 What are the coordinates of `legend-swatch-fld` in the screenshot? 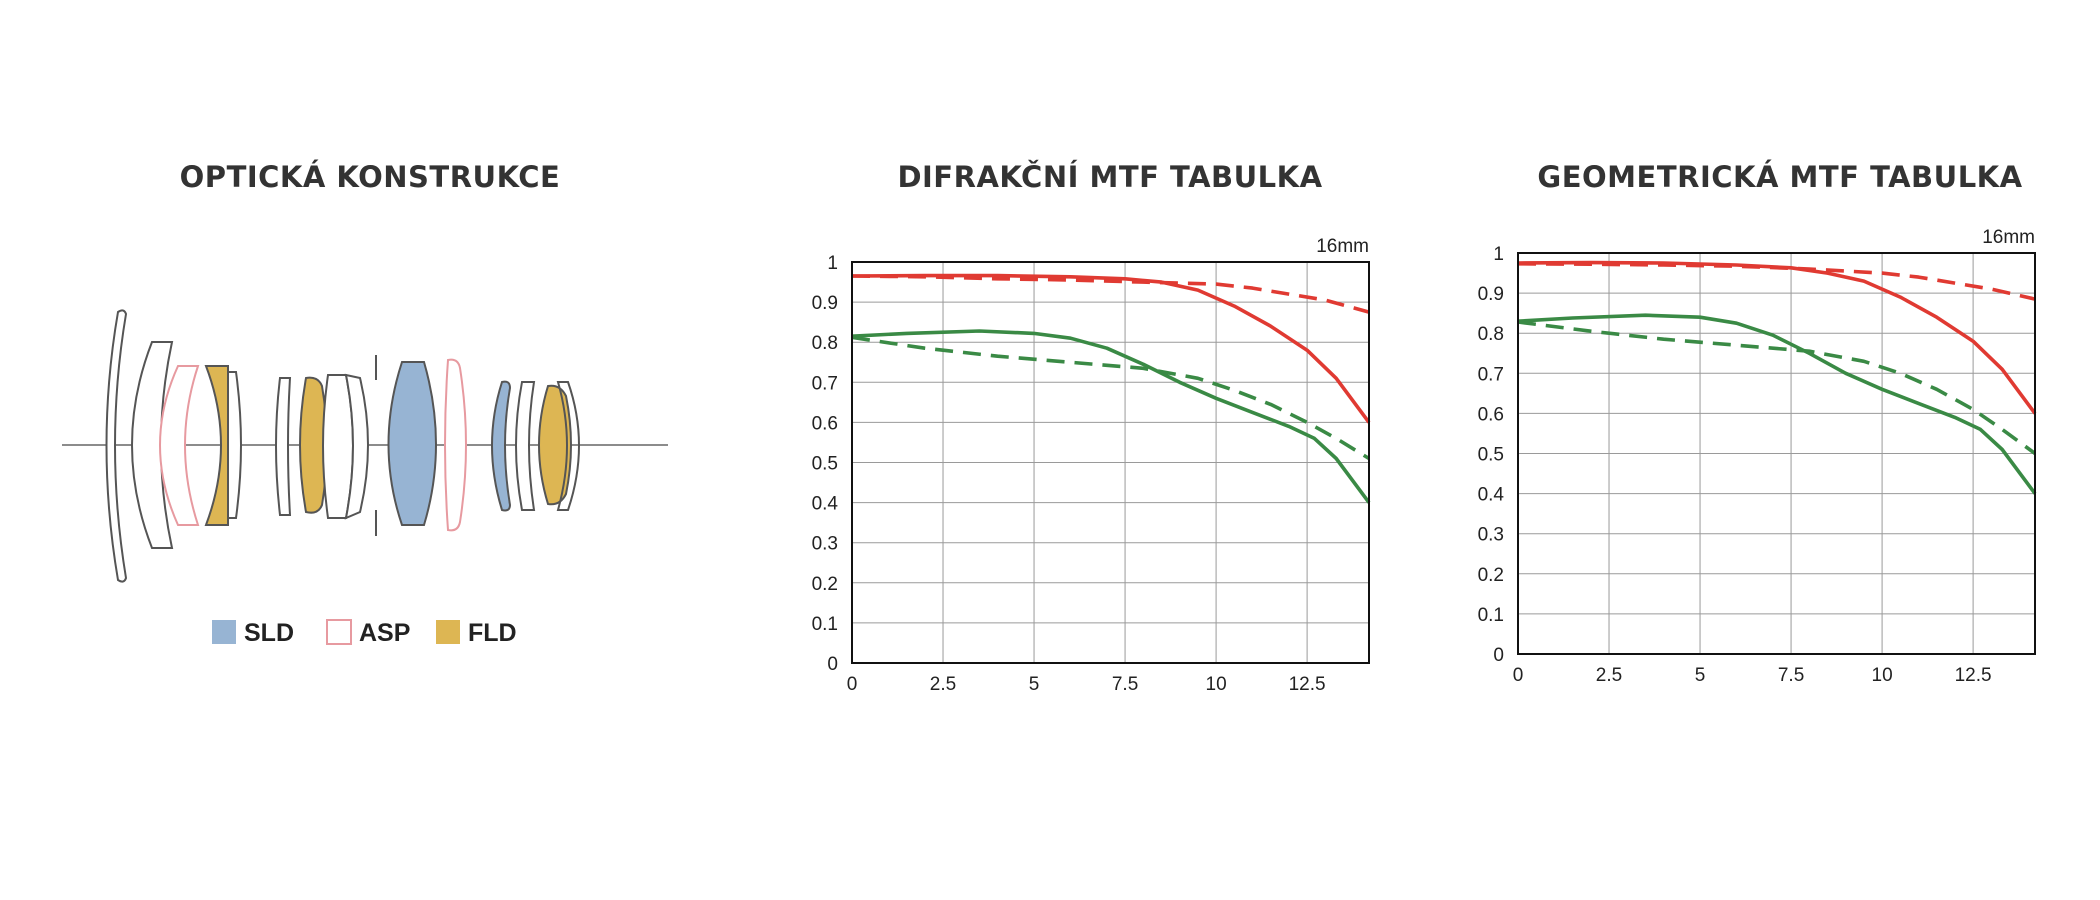 It's located at (448, 632).